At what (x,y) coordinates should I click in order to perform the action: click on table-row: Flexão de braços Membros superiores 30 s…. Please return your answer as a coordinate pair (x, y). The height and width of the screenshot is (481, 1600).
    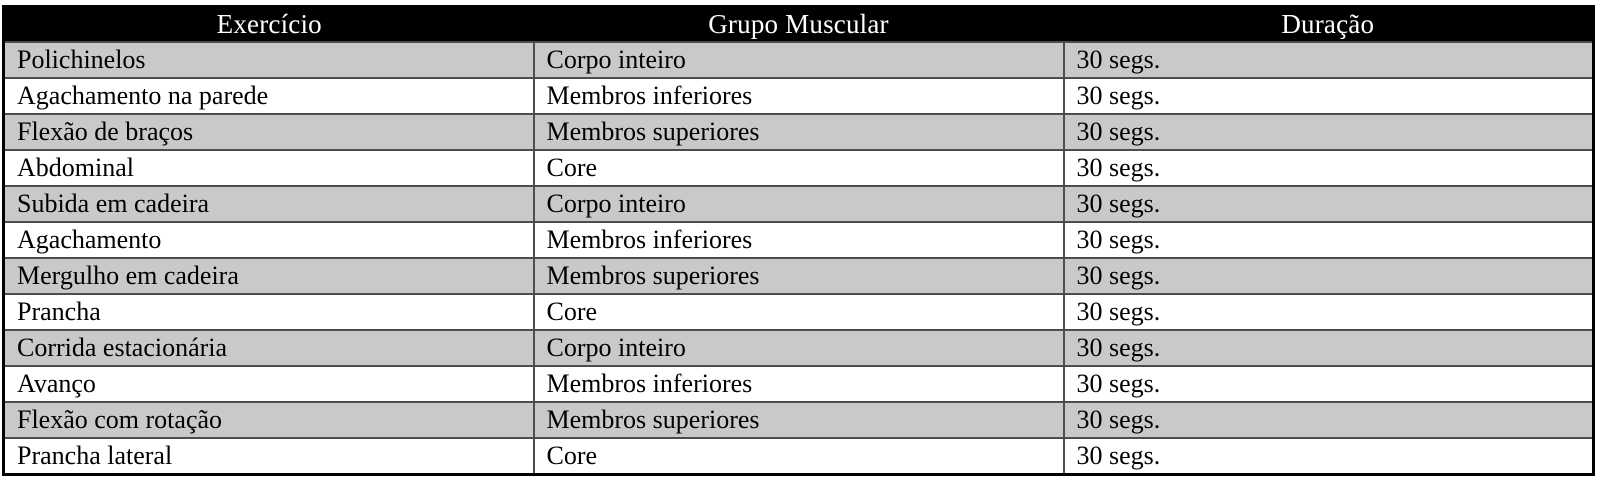
    Looking at the image, I should click on (798, 132).